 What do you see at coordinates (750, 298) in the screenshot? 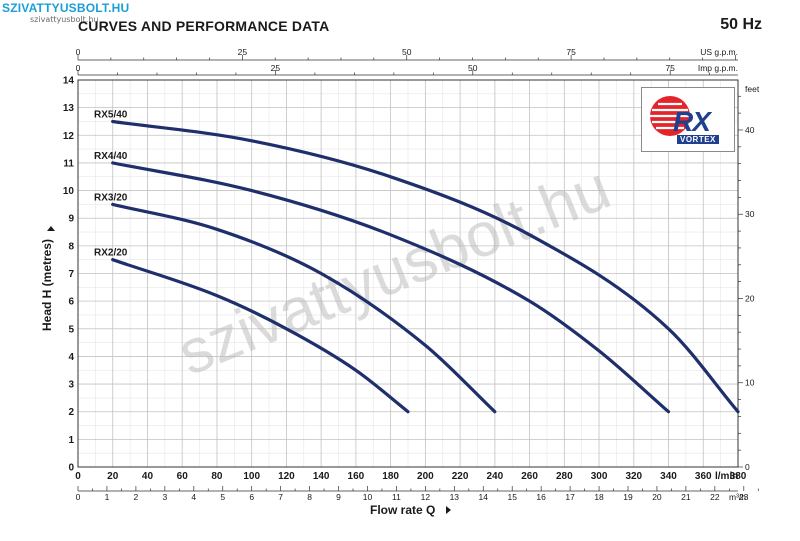
I see `feet-tick-label: 20` at bounding box center [750, 298].